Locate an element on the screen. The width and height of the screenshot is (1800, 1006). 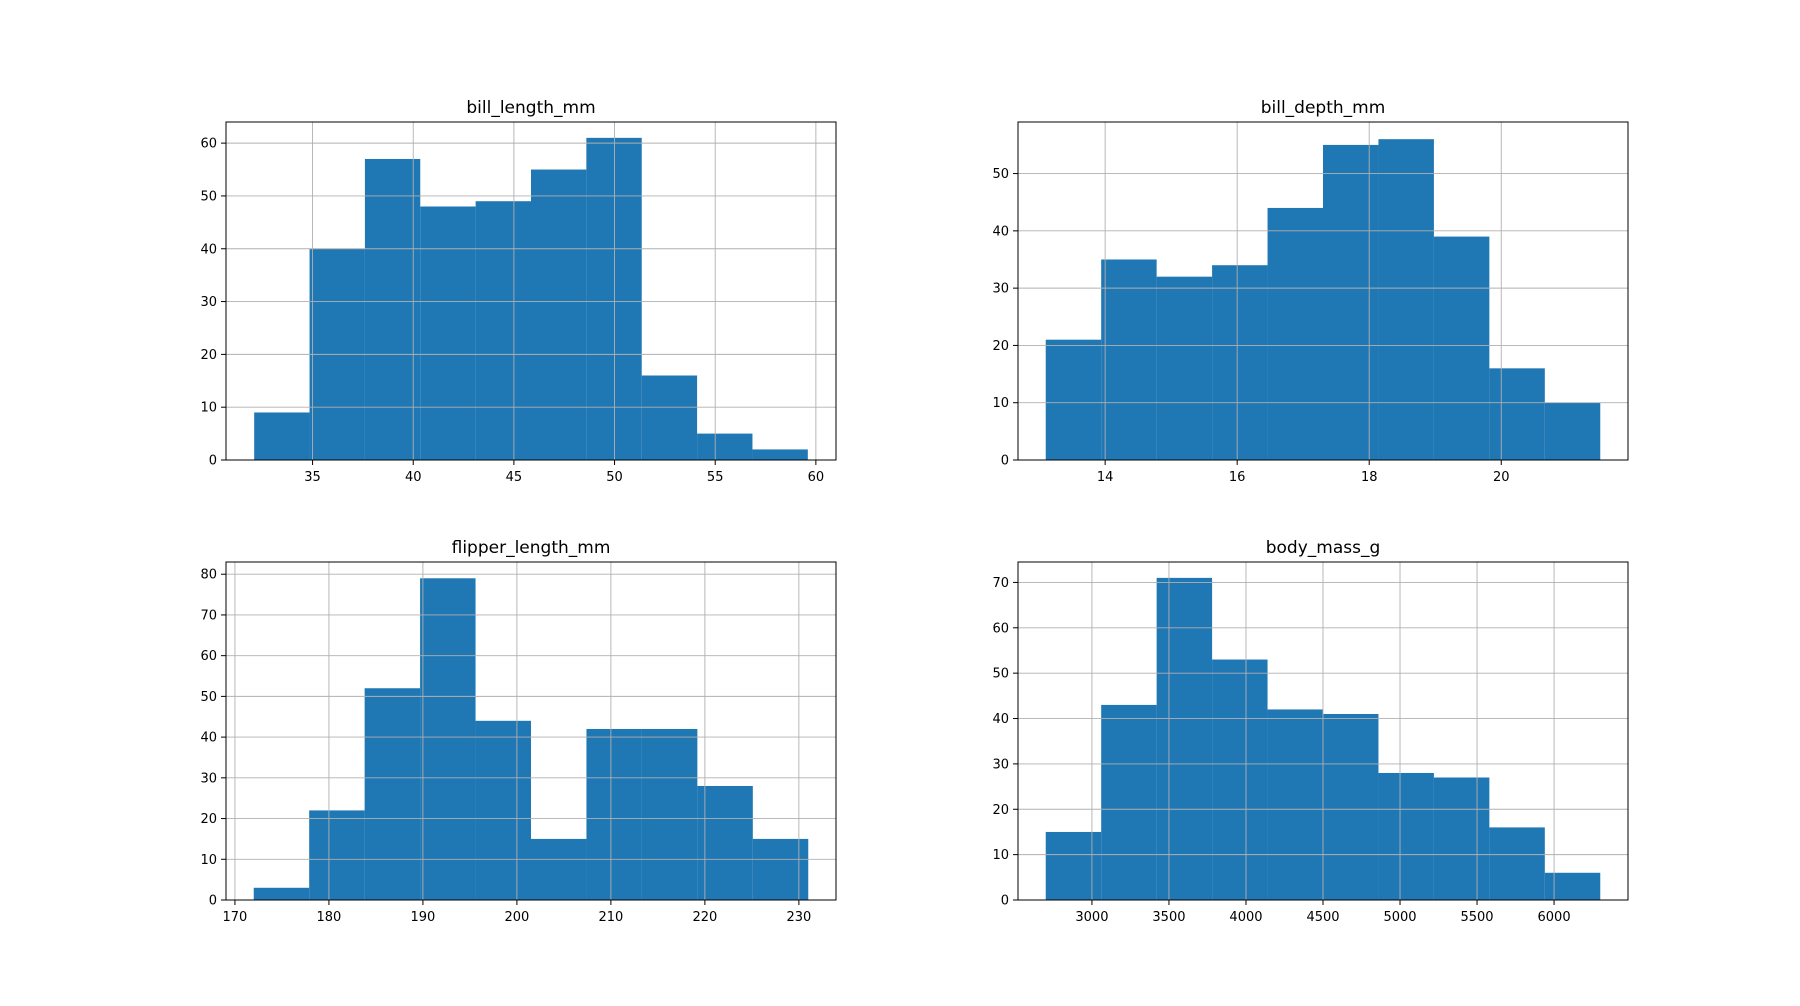
x-tick-label: 220 is located at coordinates (704, 917).